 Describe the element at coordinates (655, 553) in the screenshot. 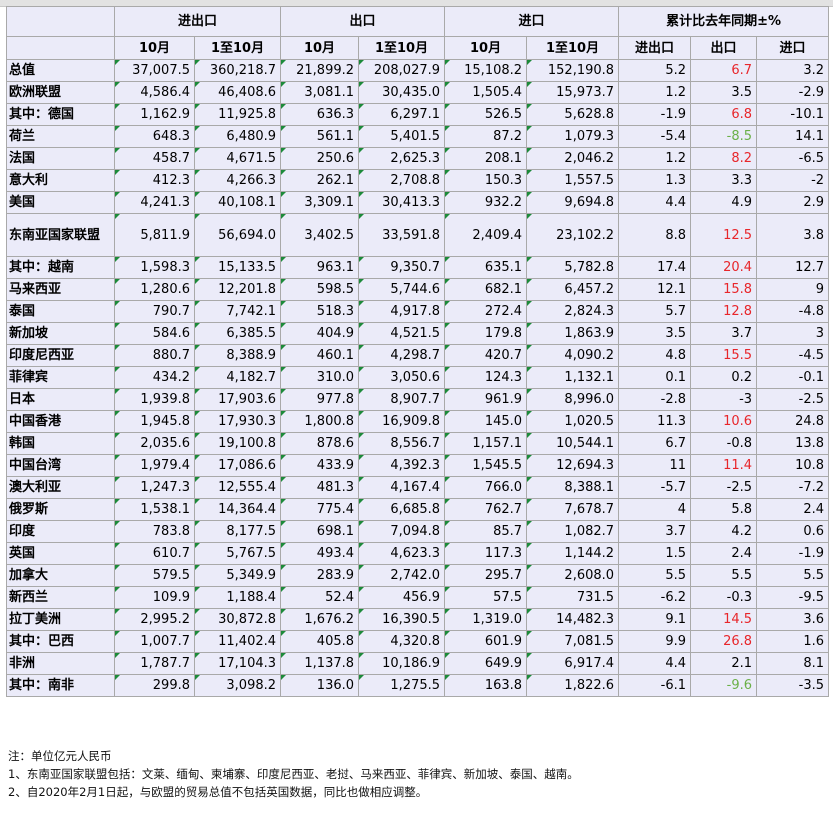

I see `table-cell: 1.5` at that location.